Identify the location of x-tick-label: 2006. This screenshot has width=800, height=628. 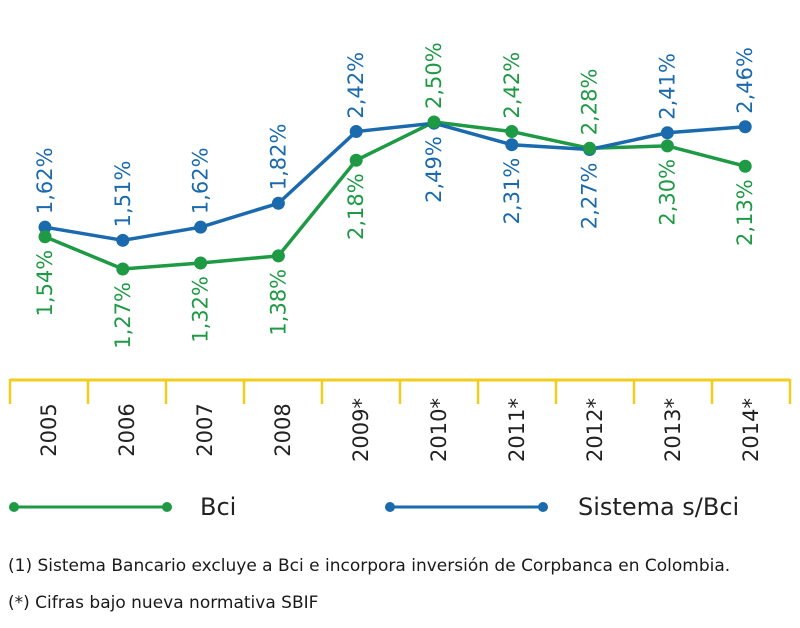
(127, 429).